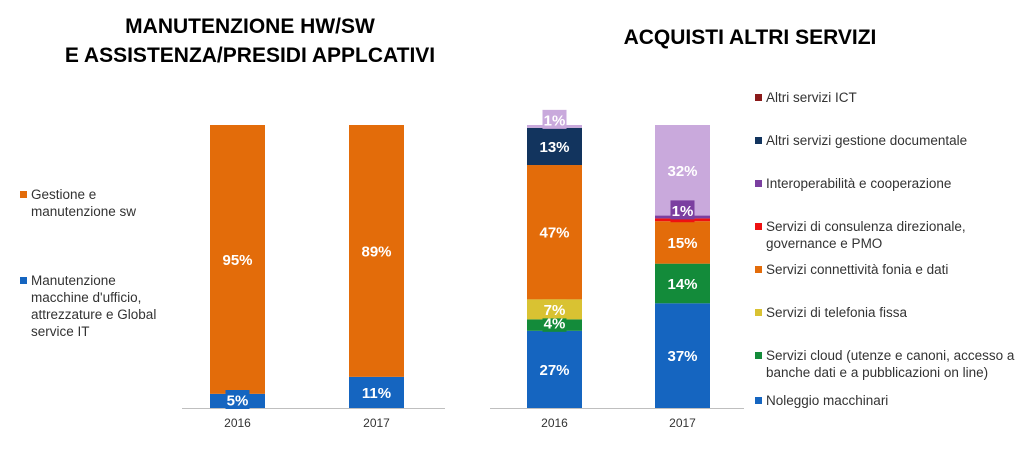 The height and width of the screenshot is (473, 1029). I want to click on data-label-2017-s3: 15%, so click(682, 243).